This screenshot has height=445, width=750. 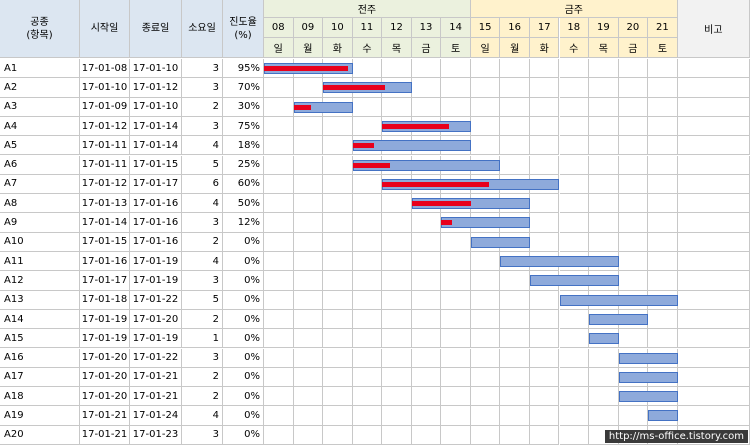 I want to click on header-dow-19: 목, so click(x=604, y=48).